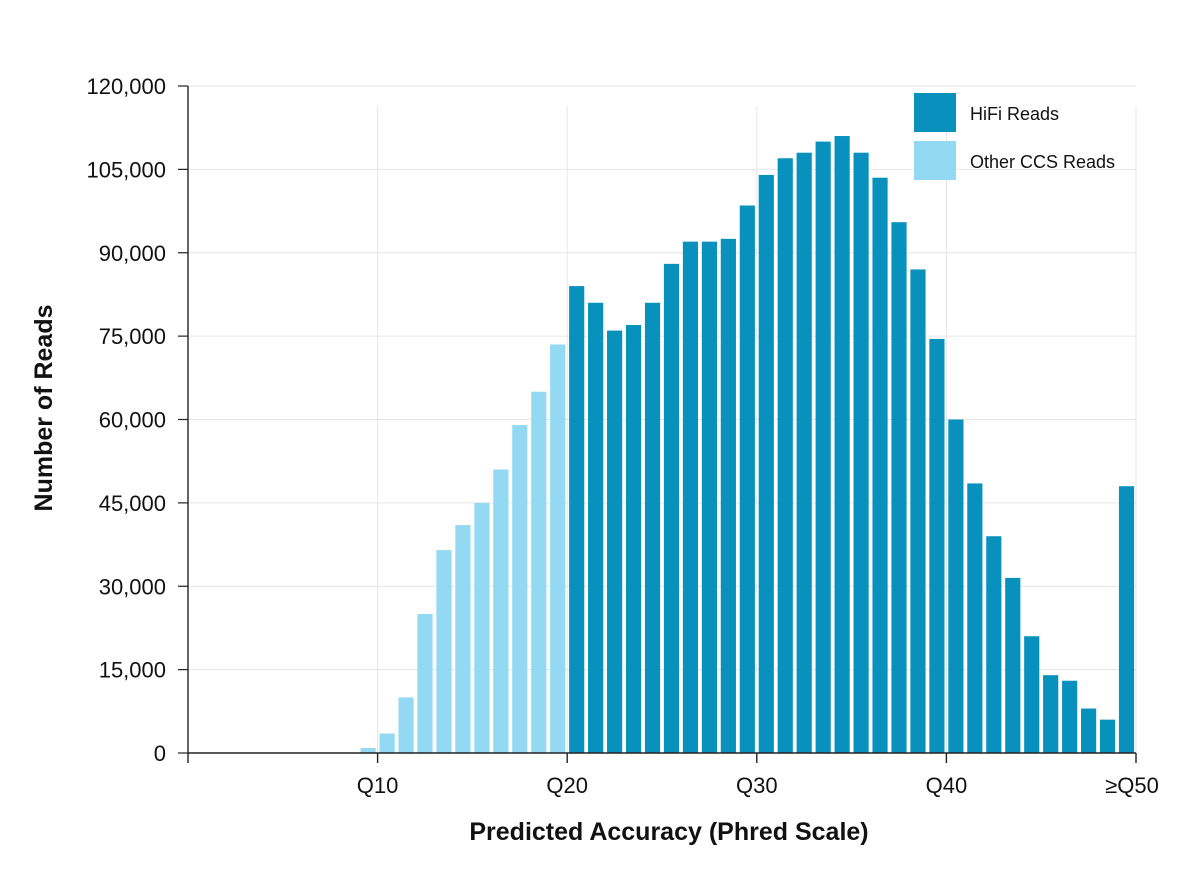  Describe the element at coordinates (935, 112) in the screenshot. I see `legend-swatch-hifi` at that location.